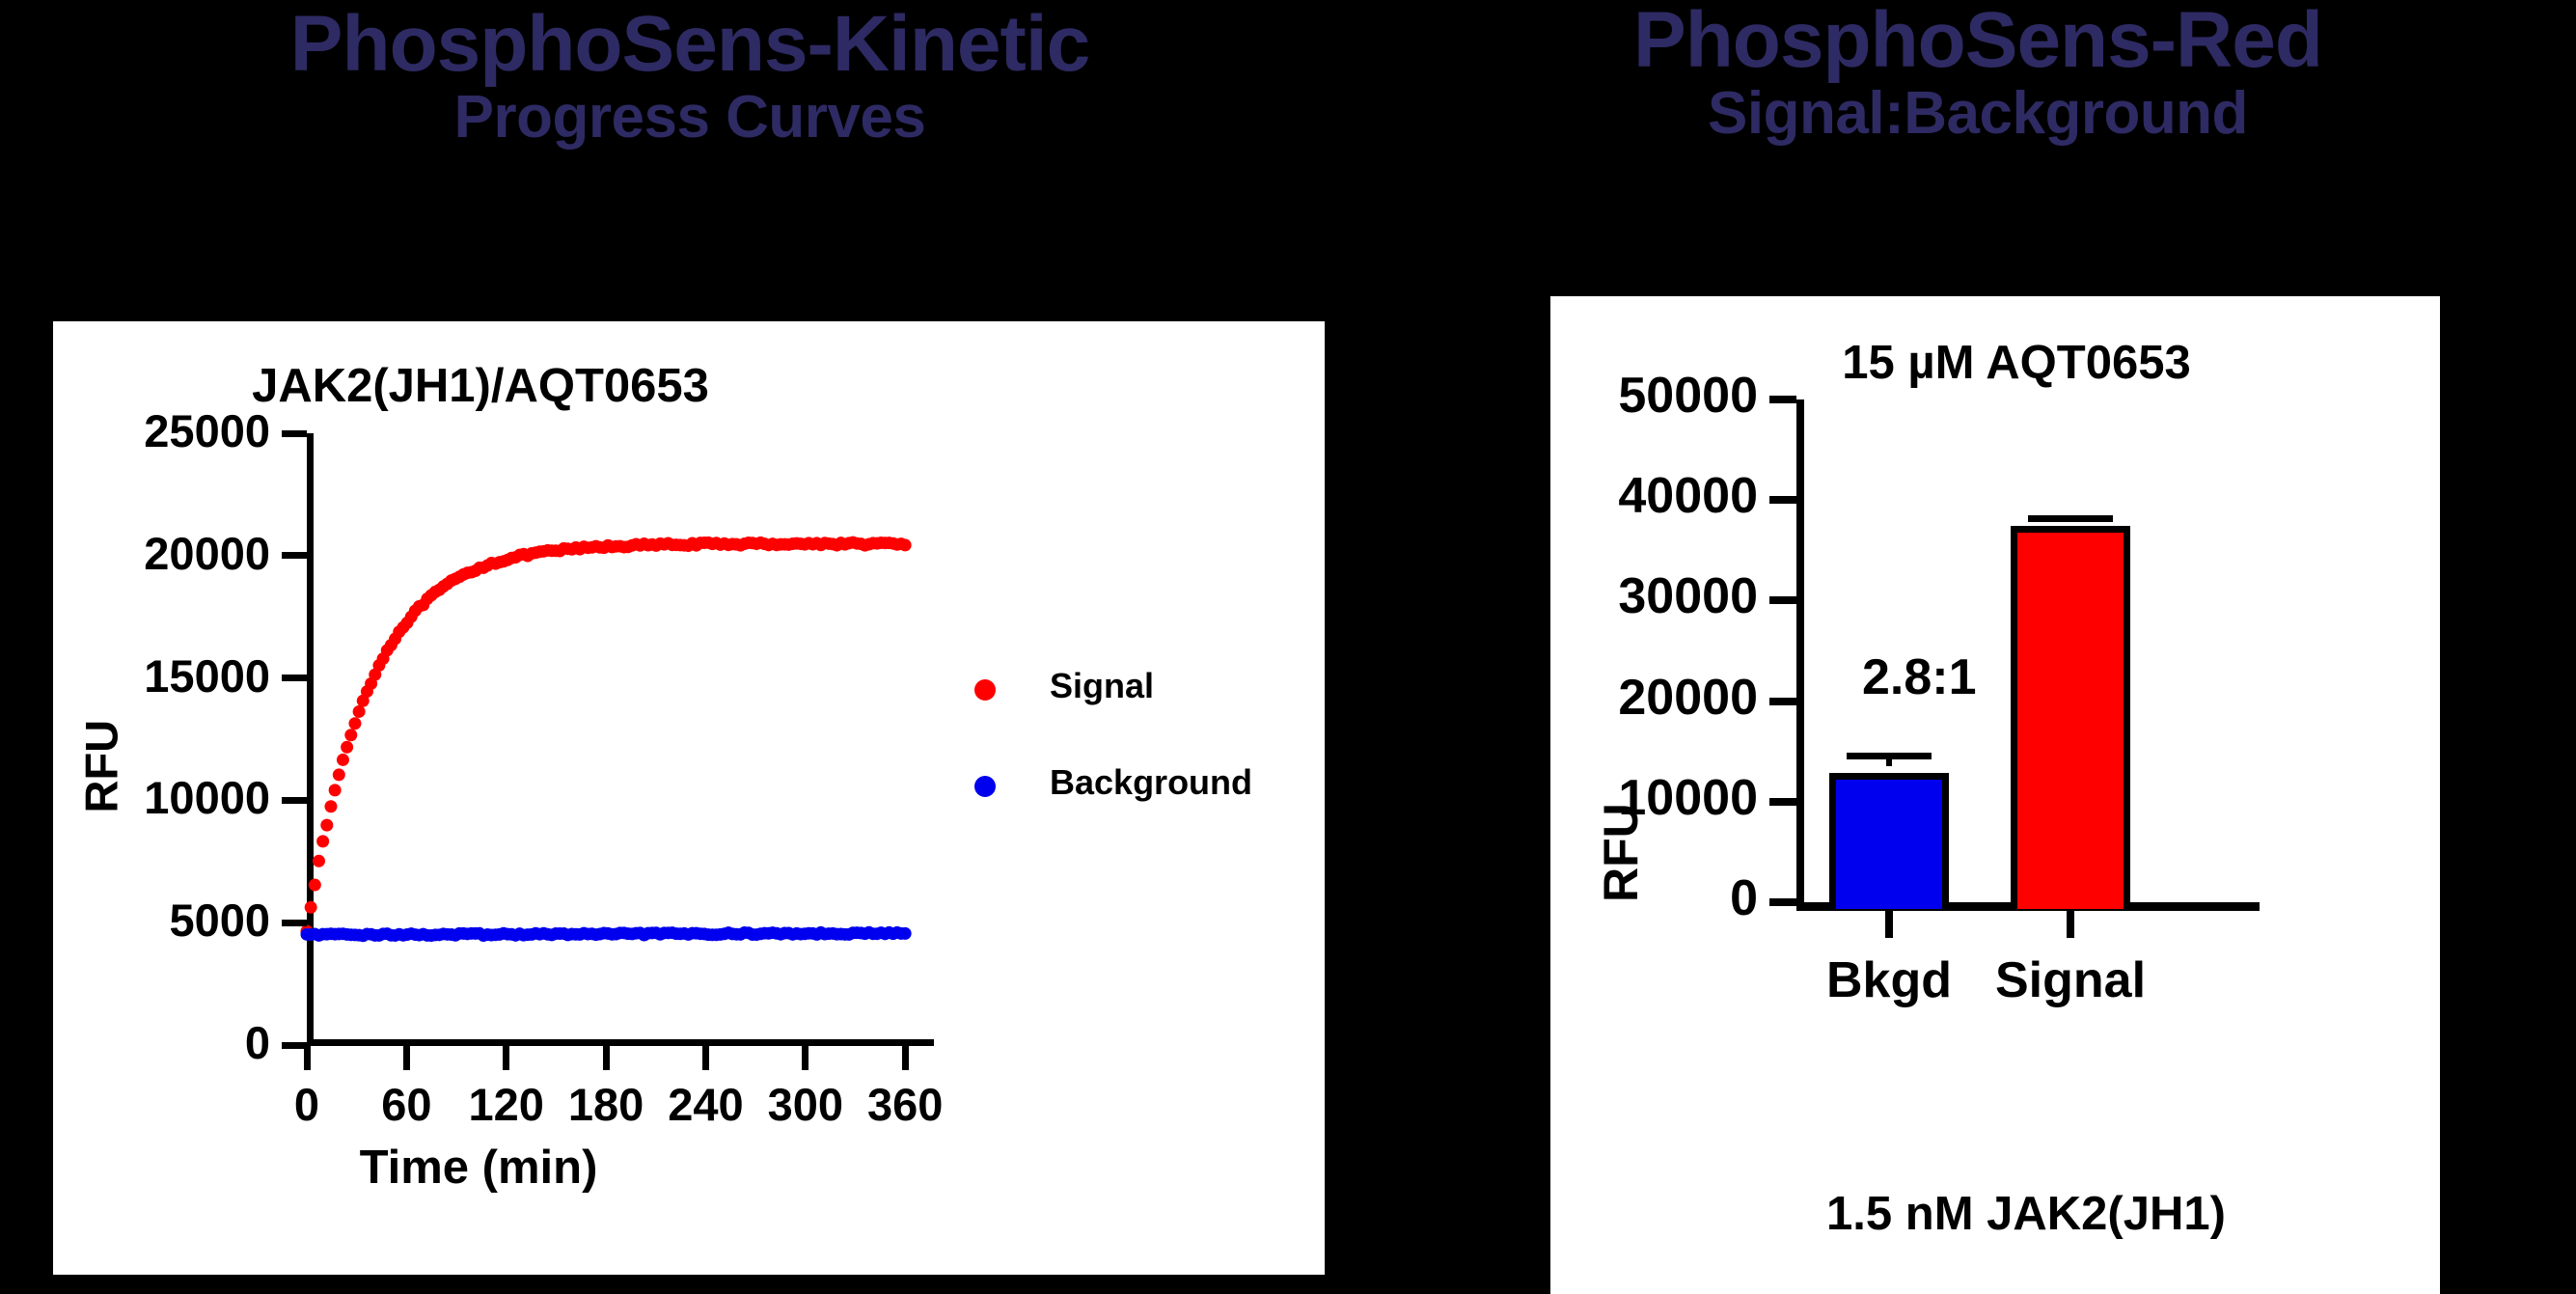 This screenshot has width=2576, height=1294. I want to click on bar-chart-caption: 1.5 nM JAK2(JH1), so click(2026, 1214).